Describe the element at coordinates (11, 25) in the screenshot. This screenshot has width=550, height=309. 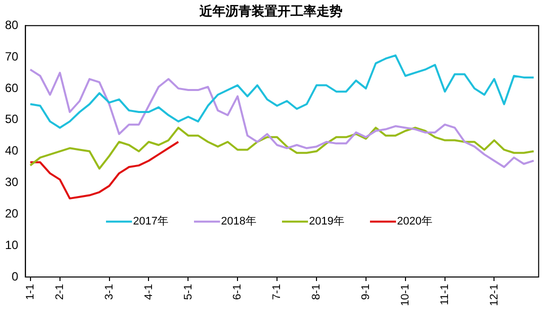
I see `y-tick-label: 80` at that location.